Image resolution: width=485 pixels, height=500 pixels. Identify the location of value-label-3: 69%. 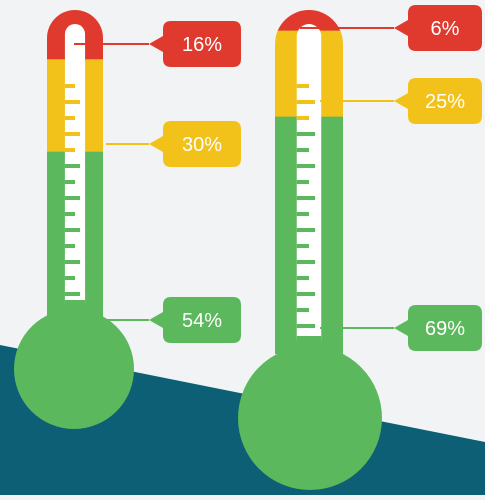
(445, 329).